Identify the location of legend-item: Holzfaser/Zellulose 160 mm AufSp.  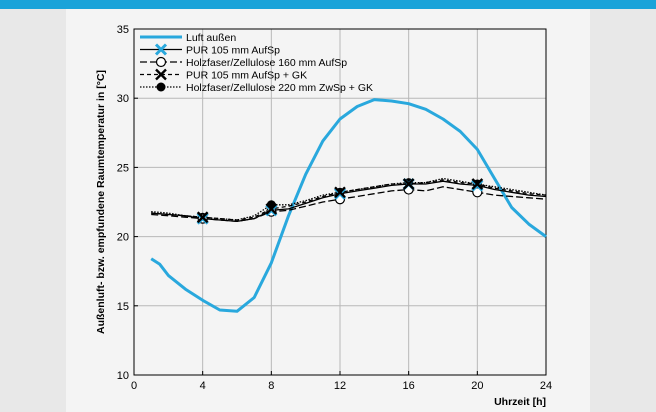
(243, 62).